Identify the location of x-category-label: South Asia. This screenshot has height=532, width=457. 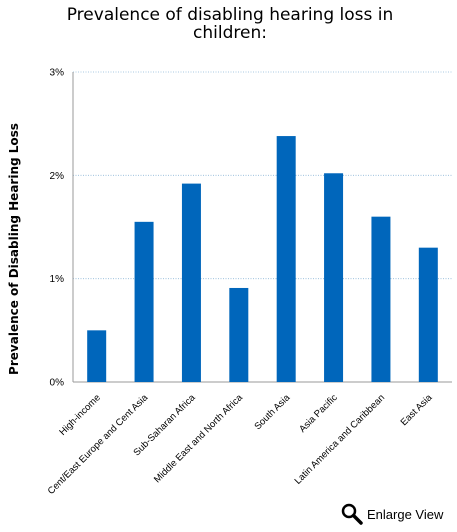
(272, 412).